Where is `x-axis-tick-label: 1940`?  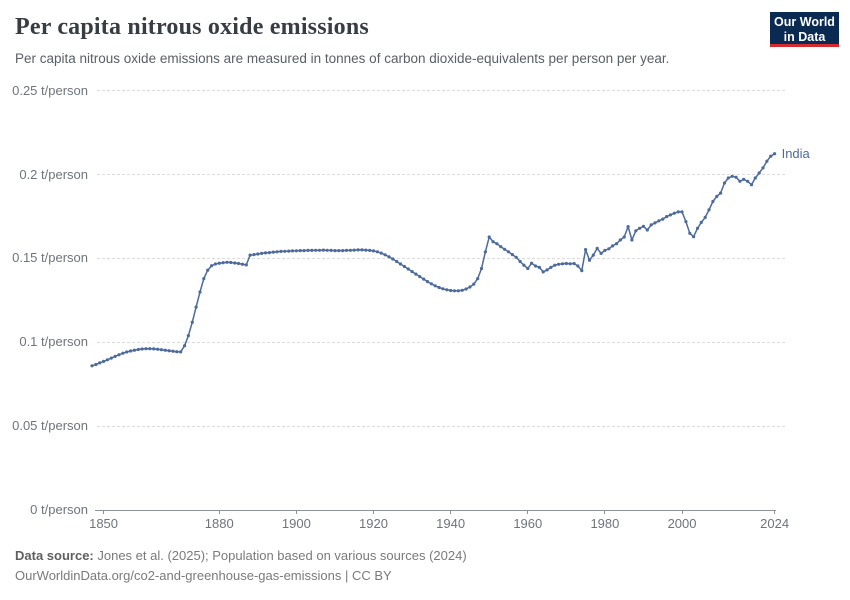
x-axis-tick-label: 1940 is located at coordinates (451, 523).